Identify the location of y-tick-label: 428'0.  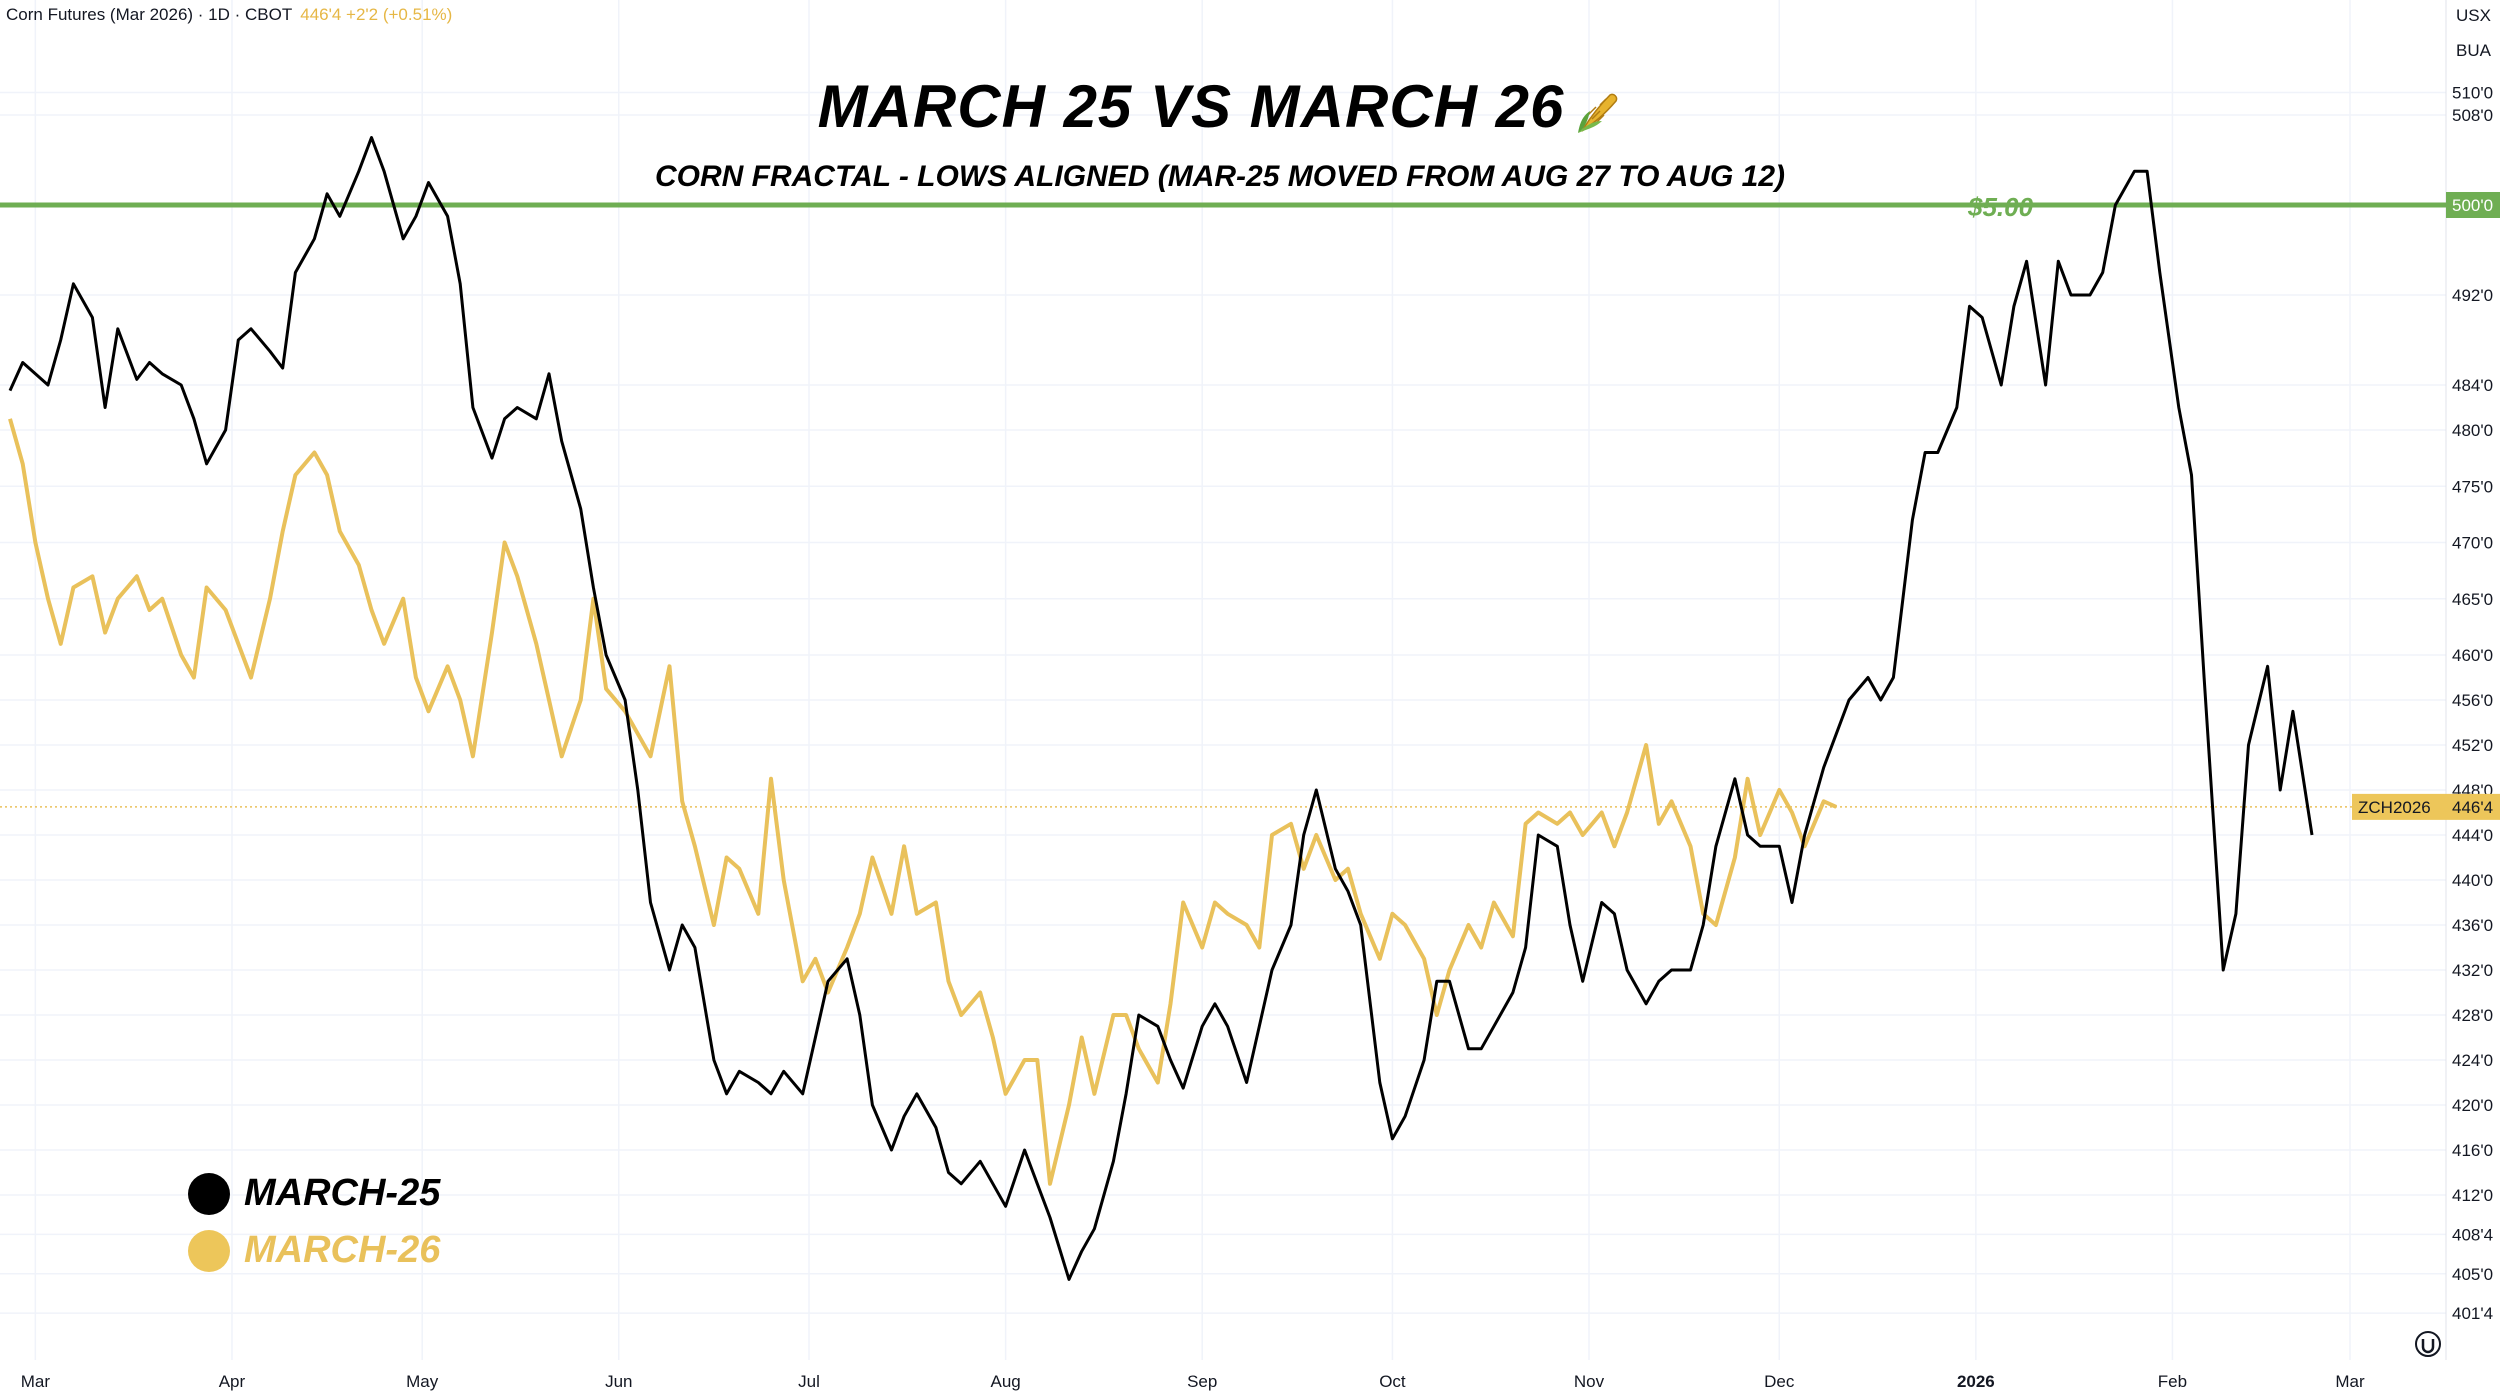
(2472, 1015).